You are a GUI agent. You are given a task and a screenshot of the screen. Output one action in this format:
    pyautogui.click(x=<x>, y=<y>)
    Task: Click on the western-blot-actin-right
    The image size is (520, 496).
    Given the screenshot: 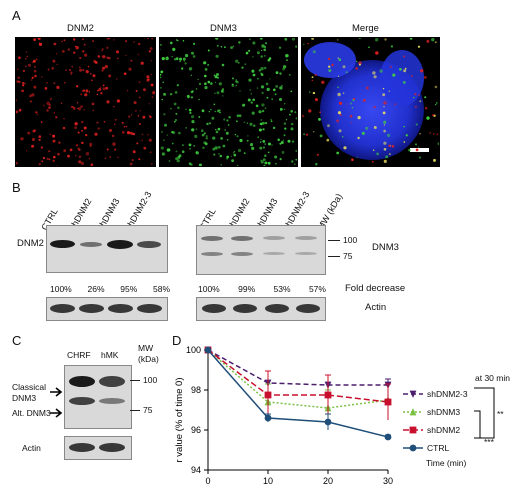 What is the action you would take?
    pyautogui.click(x=261, y=309)
    